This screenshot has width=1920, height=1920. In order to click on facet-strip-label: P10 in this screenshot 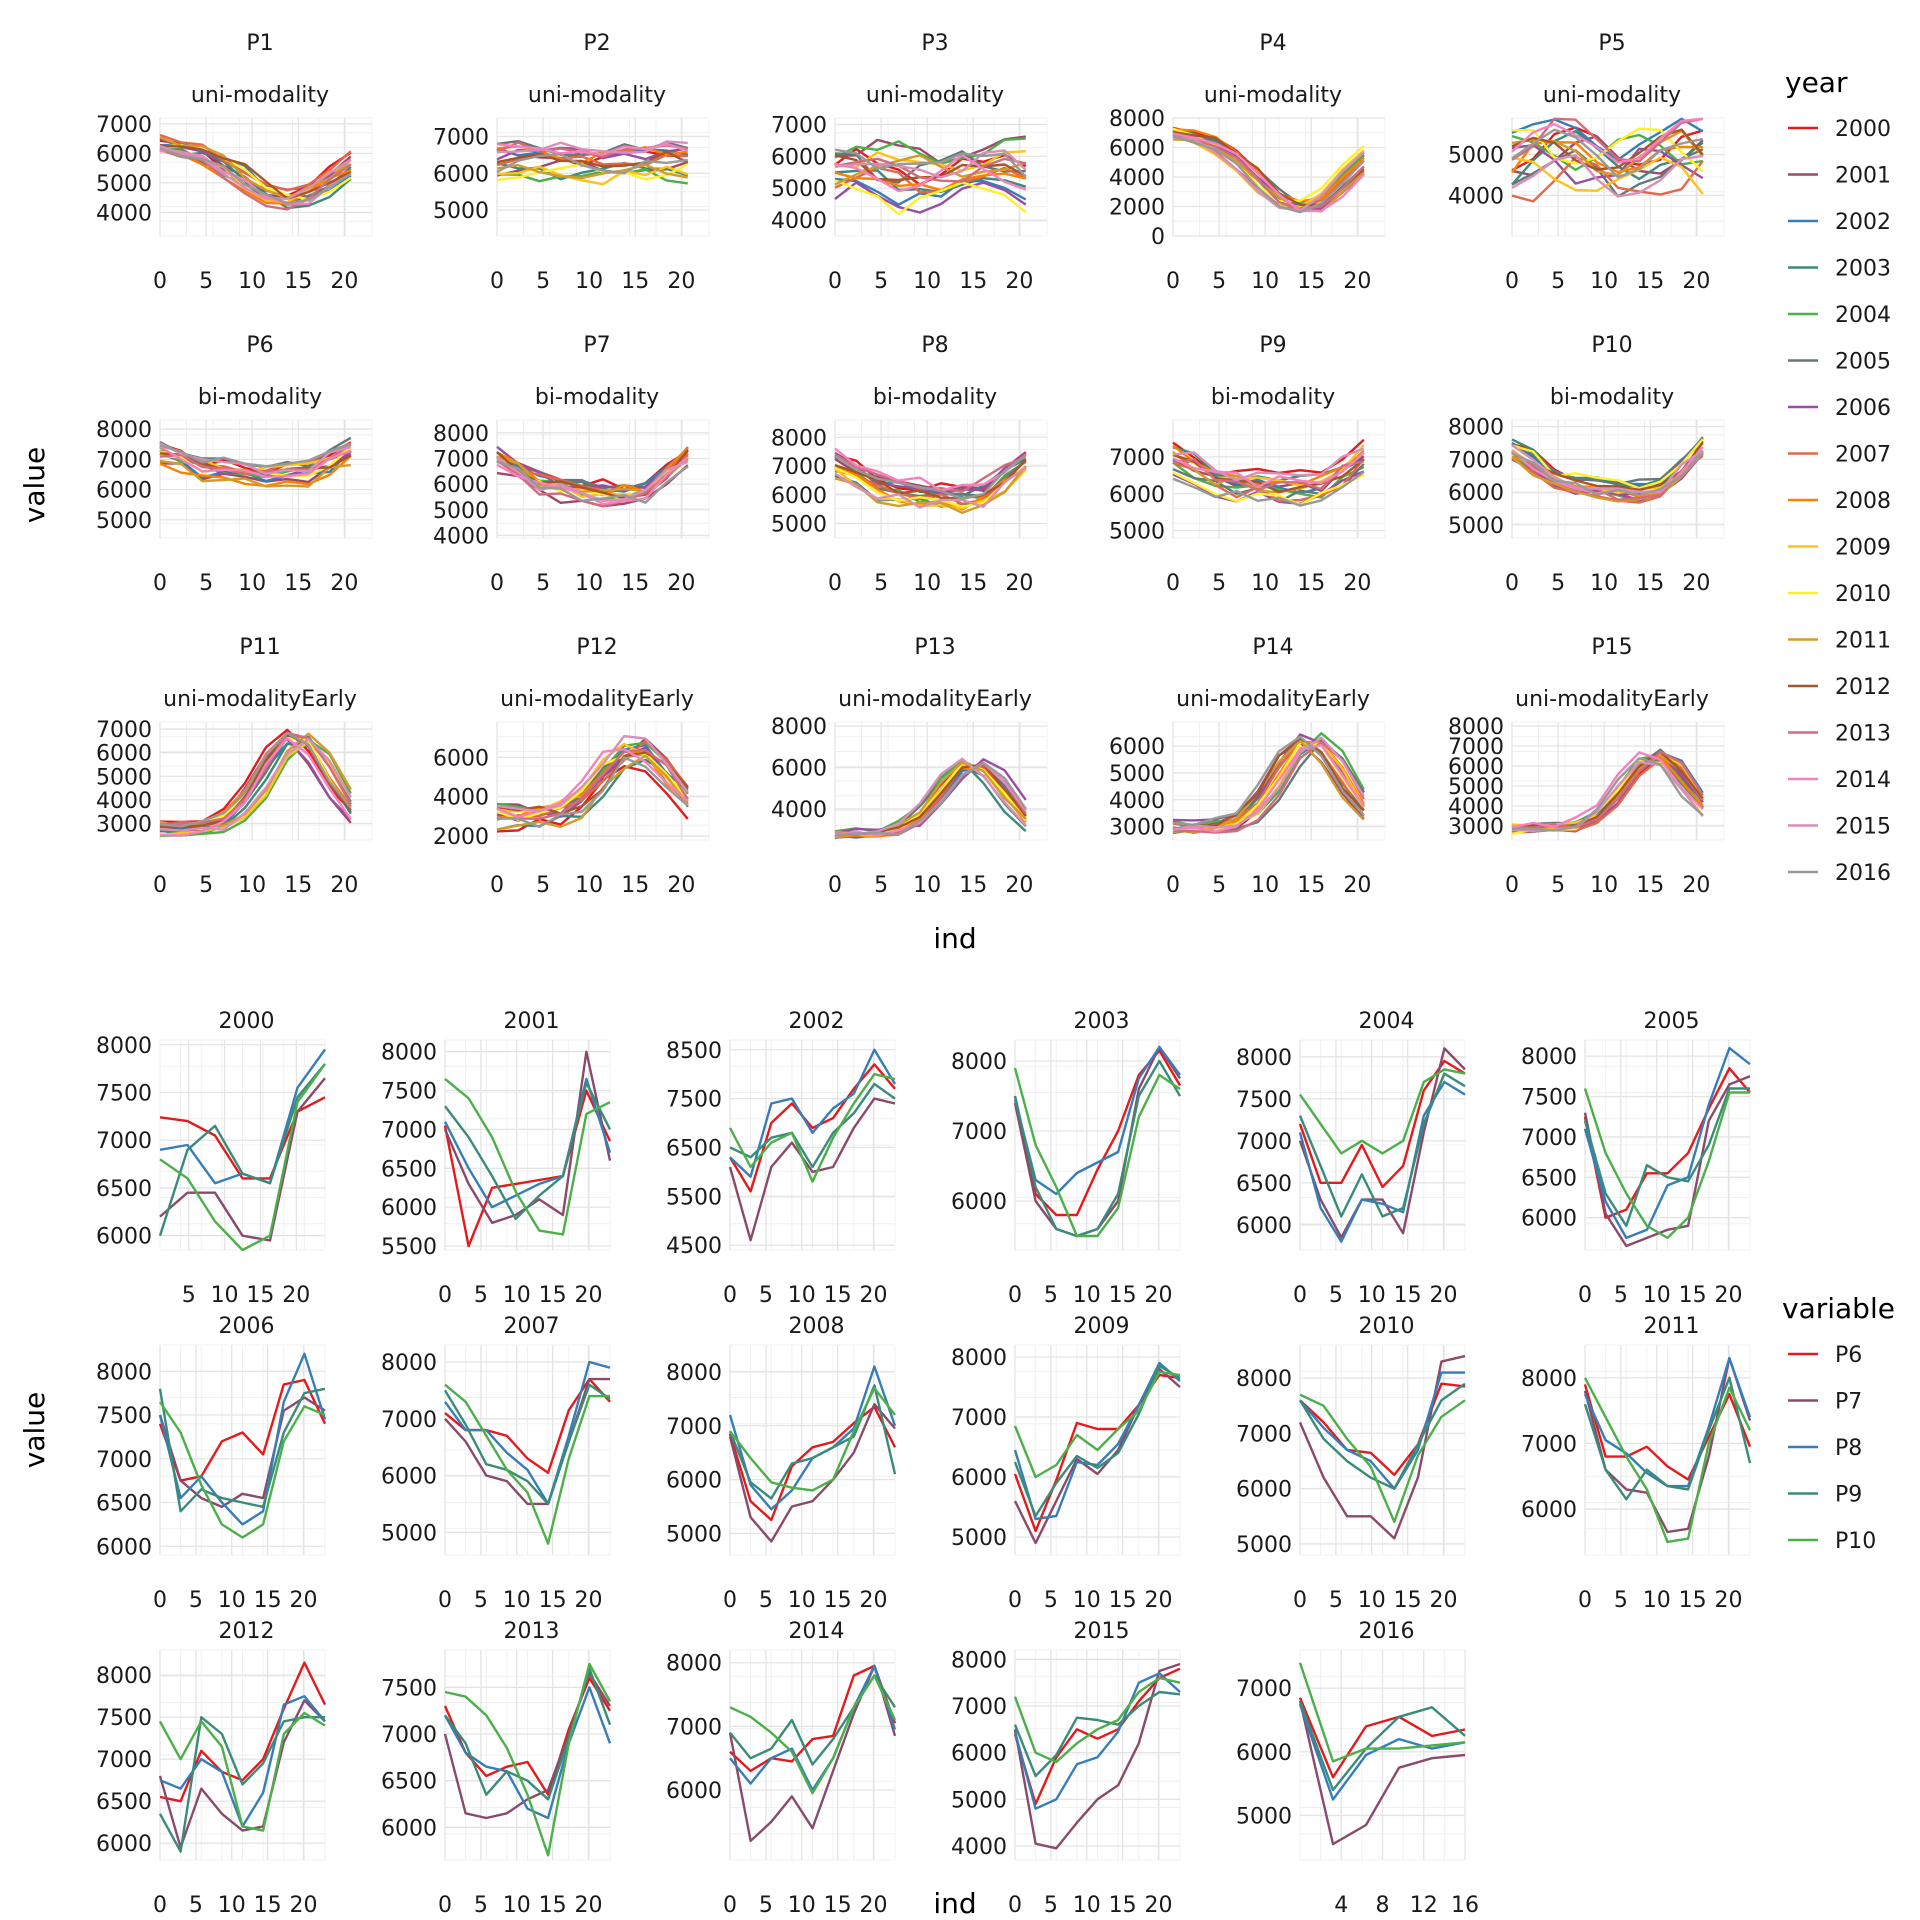, I will do `click(1611, 345)`.